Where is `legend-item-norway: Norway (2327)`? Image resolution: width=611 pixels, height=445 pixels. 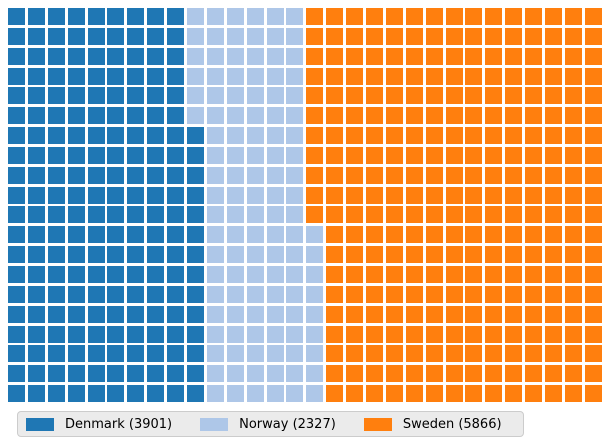 legend-item-norway: Norway (2327) is located at coordinates (268, 424).